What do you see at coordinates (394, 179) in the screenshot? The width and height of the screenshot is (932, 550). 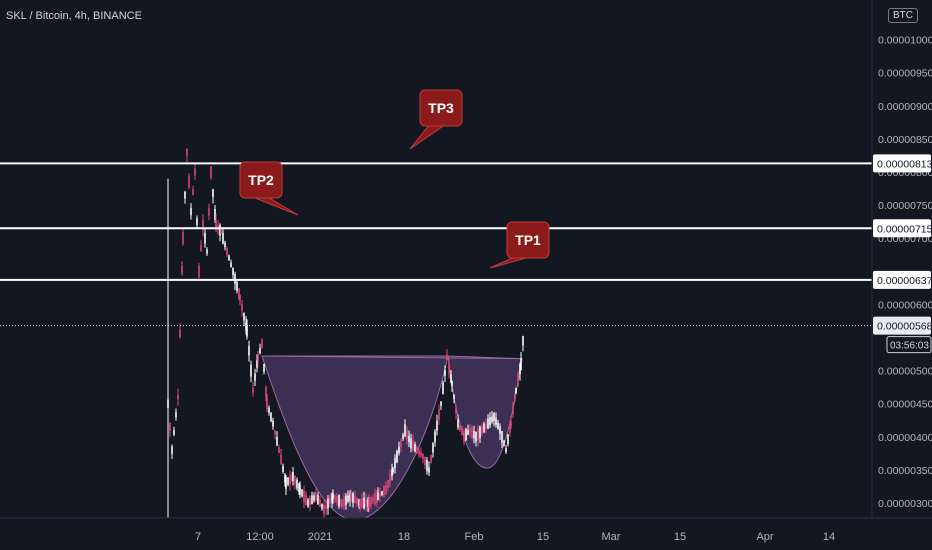 I see `target-callouts: TP1 TP2 TP3` at bounding box center [394, 179].